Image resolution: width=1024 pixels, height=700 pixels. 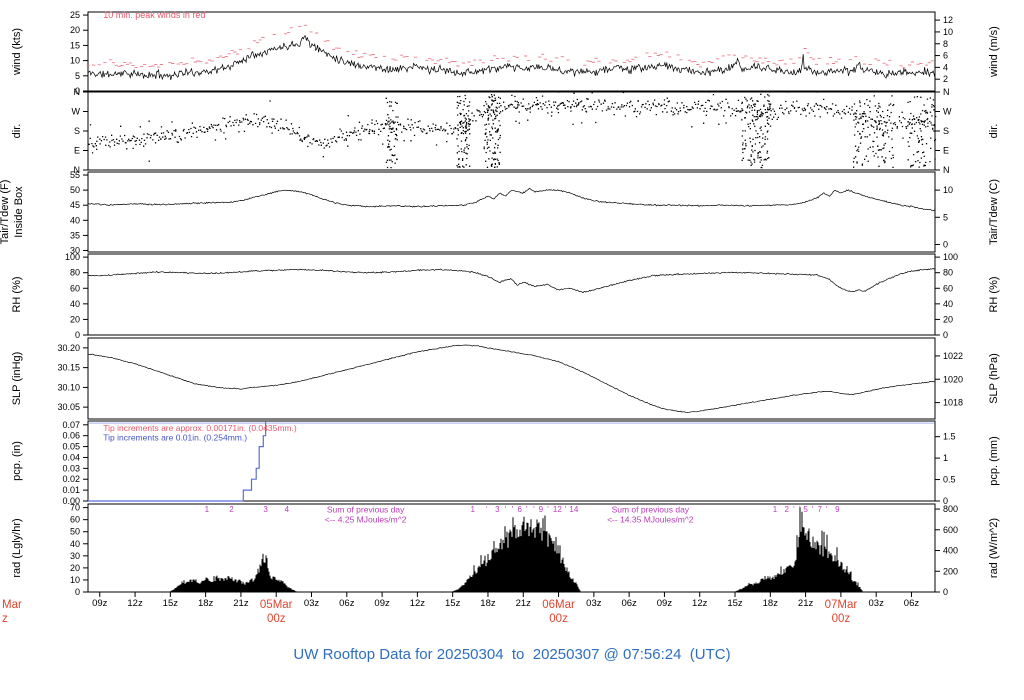 I want to click on pcp-left-tick-label: 0.03, so click(x=71, y=468).